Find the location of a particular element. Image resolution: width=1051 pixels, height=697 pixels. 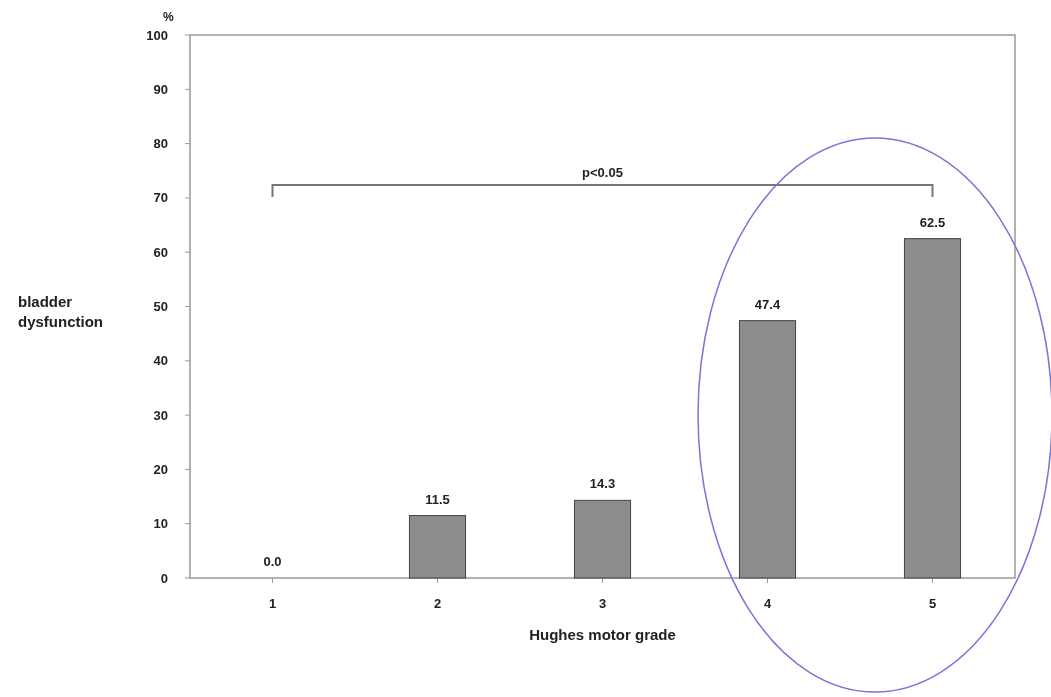

y-tick-label: 60 is located at coordinates (160, 252).